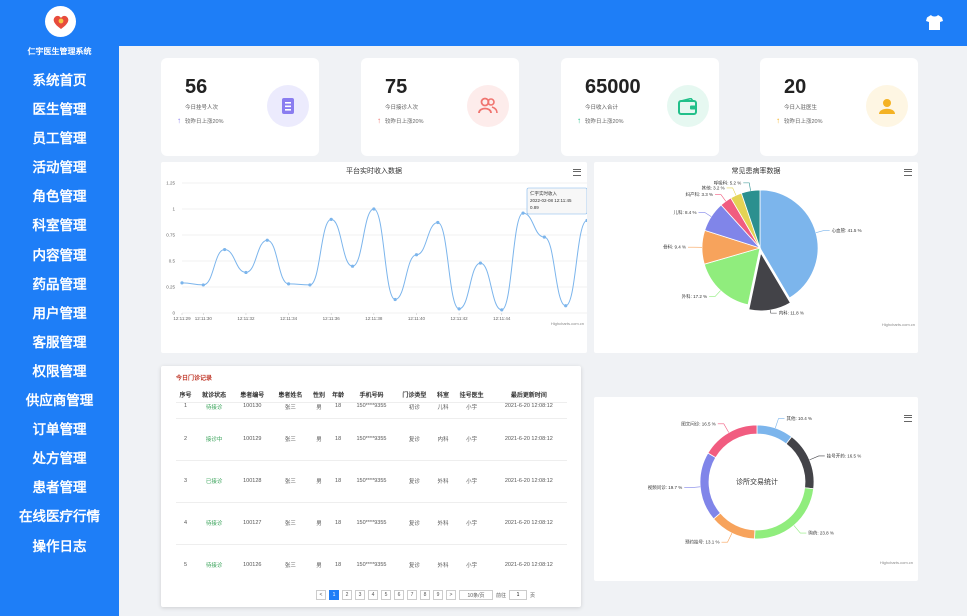 The height and width of the screenshot is (616, 967). What do you see at coordinates (543, 193) in the screenshot?
I see `tooltip-series-name: 仁宇实时收入` at bounding box center [543, 193].